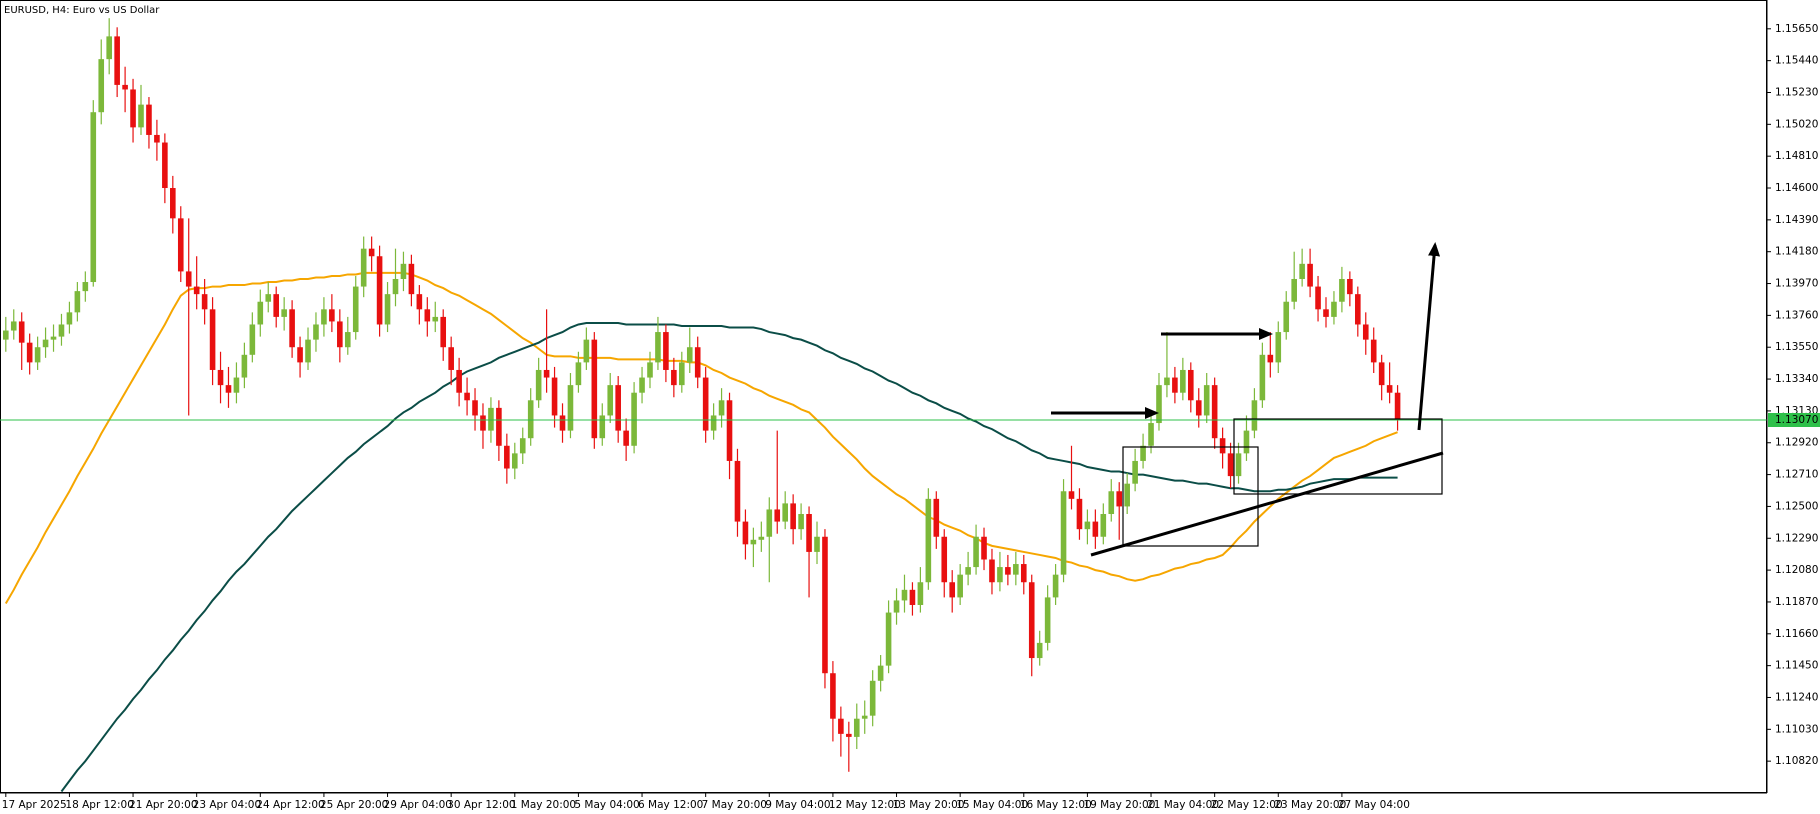  I want to click on y-tick-label: 1.13550, so click(1796, 347).